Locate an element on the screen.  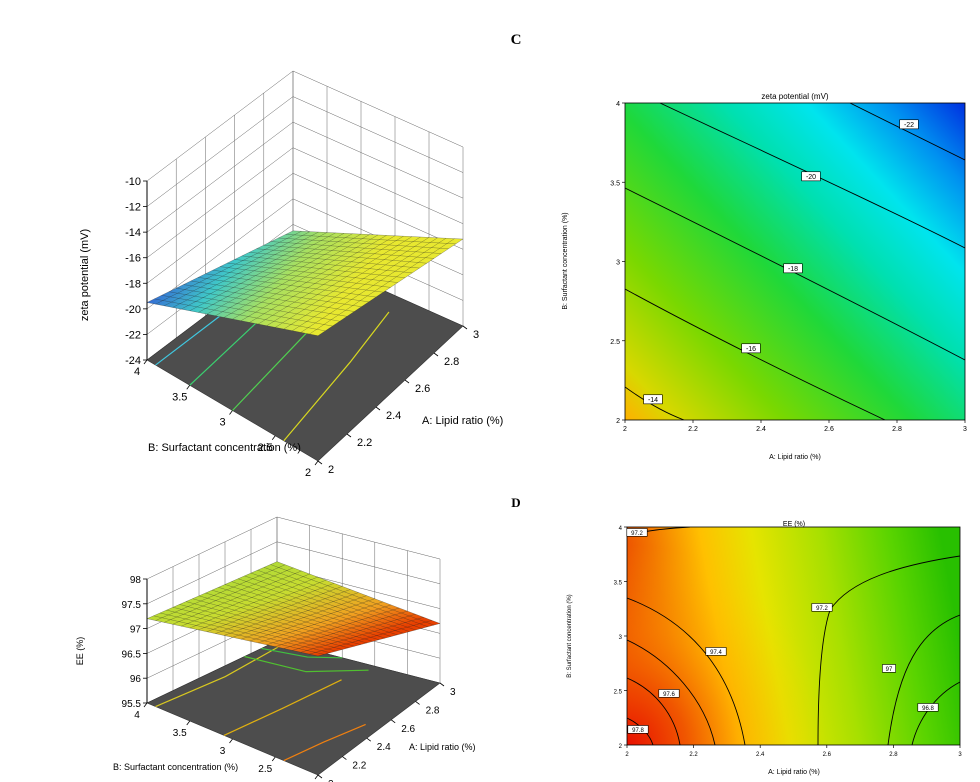
b-tick-label: 2 is located at coordinates (308, 473).